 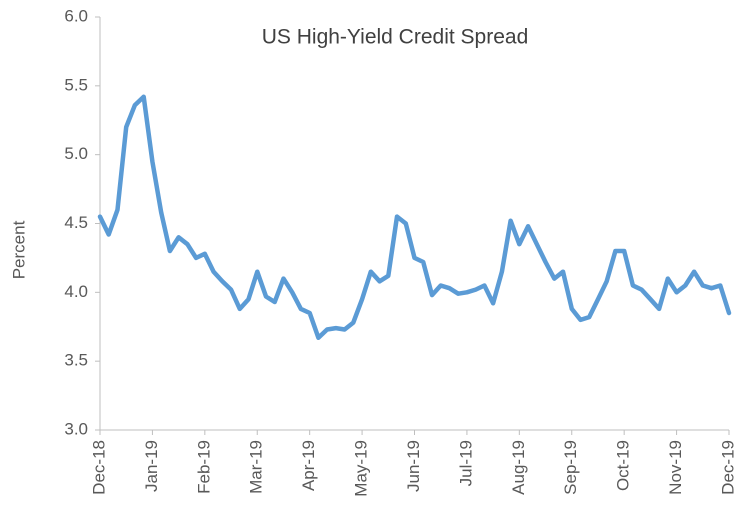 What do you see at coordinates (203, 467) in the screenshot?
I see `x-tick-label: Feb-19` at bounding box center [203, 467].